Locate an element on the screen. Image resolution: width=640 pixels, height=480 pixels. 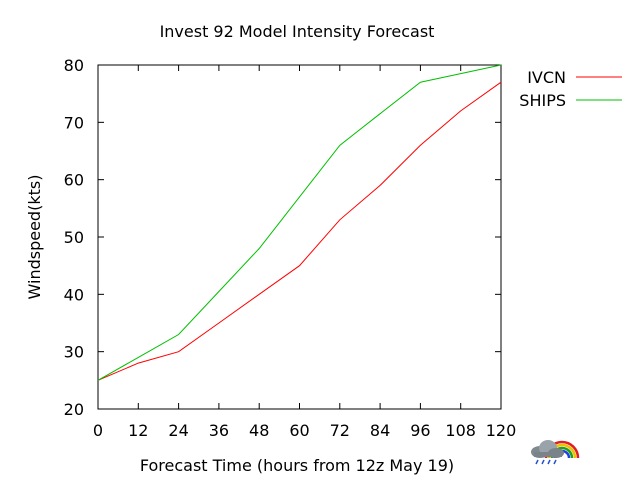
y-tick-label: 80 is located at coordinates (74, 65).